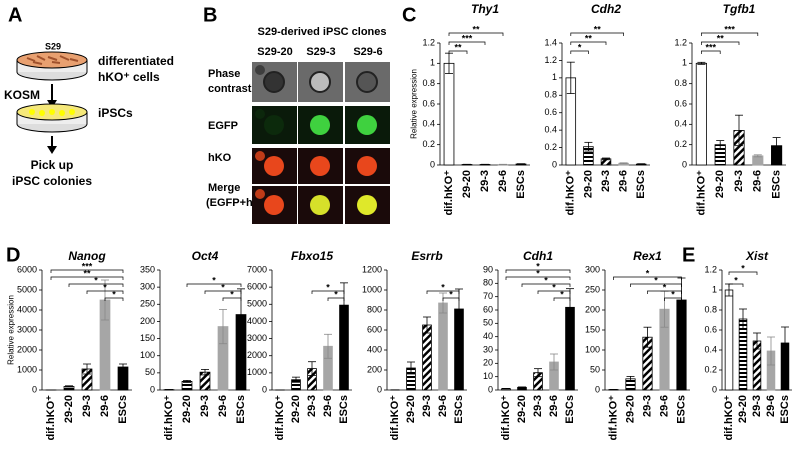 This screenshot has width=795, height=475. What do you see at coordinates (321, 143) in the screenshot?
I see `micrographs` at bounding box center [321, 143].